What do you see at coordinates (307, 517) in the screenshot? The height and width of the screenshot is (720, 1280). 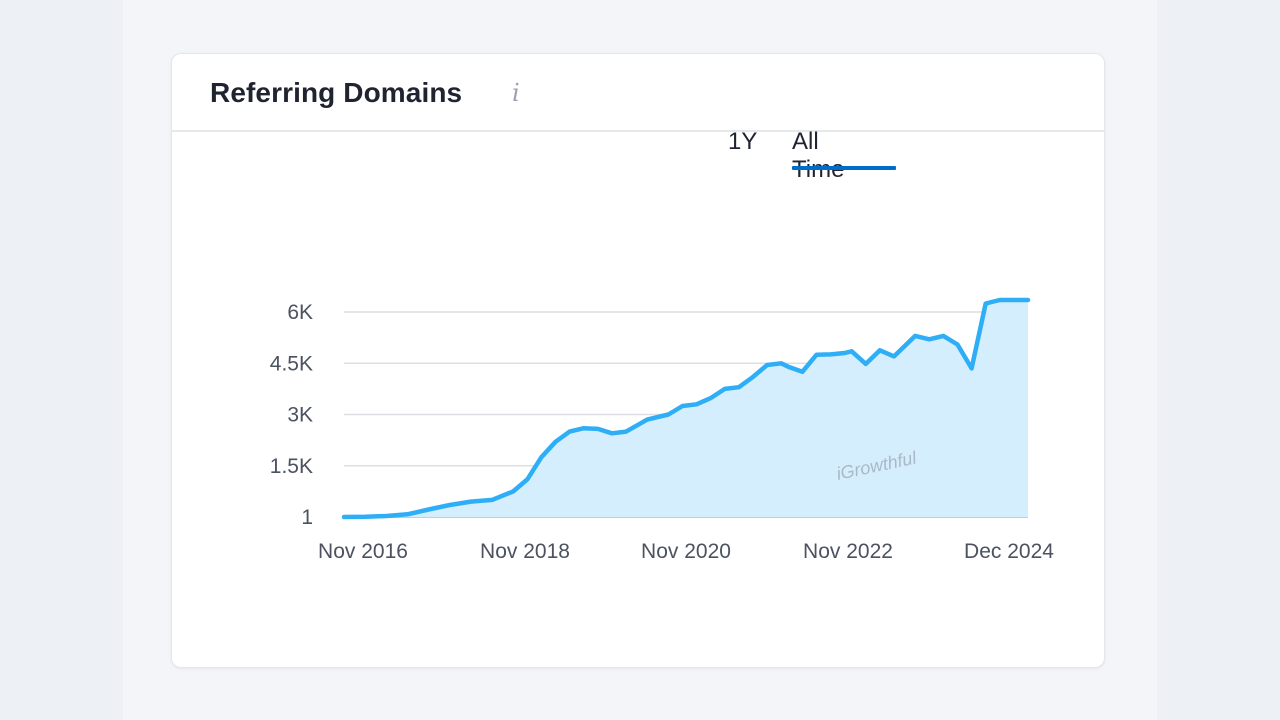 I see `y-tick-label: 1` at bounding box center [307, 517].